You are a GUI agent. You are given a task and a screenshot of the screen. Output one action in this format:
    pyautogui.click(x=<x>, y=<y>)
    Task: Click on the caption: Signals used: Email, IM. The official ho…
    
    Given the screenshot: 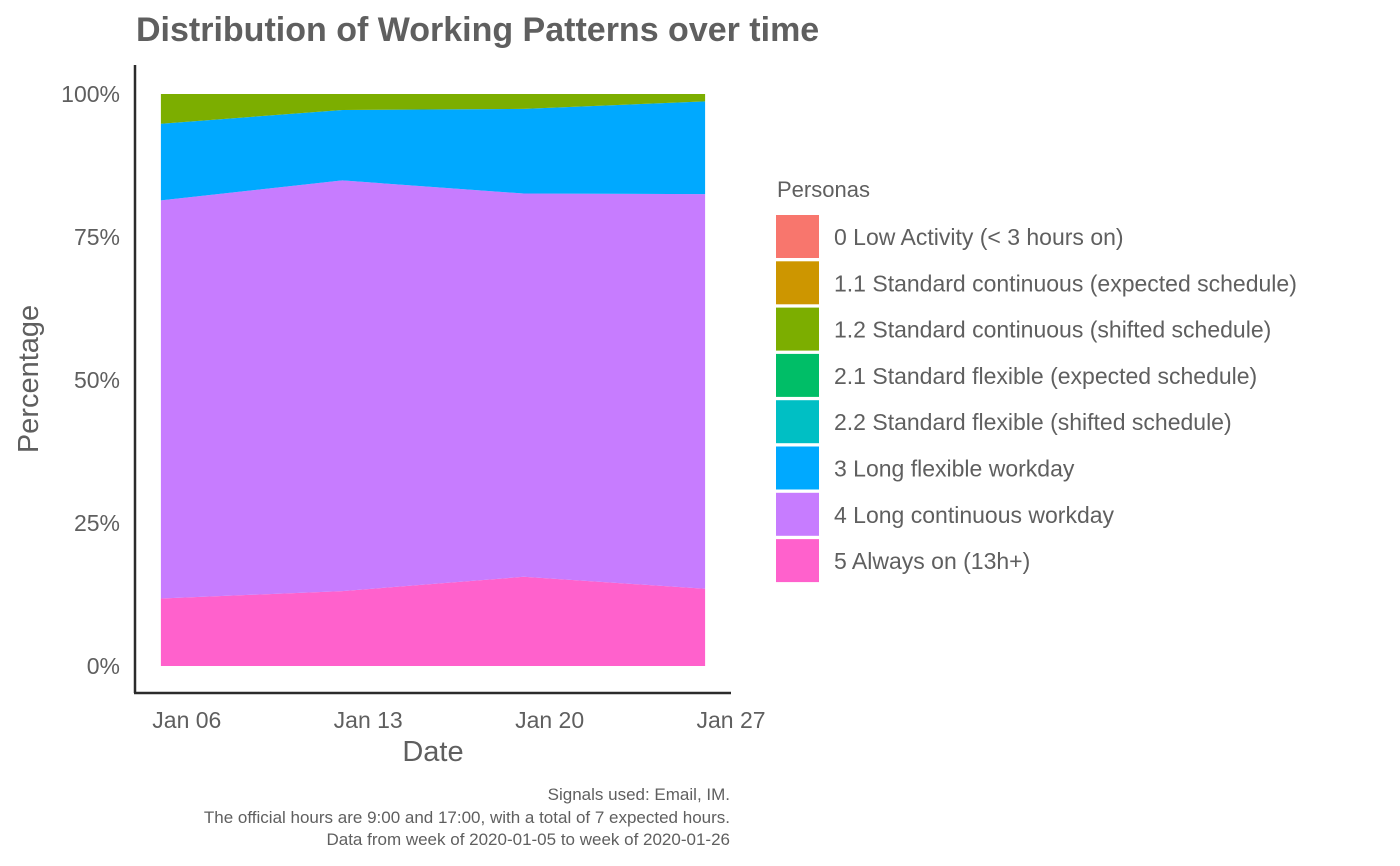 What is the action you would take?
    pyautogui.click(x=467, y=817)
    